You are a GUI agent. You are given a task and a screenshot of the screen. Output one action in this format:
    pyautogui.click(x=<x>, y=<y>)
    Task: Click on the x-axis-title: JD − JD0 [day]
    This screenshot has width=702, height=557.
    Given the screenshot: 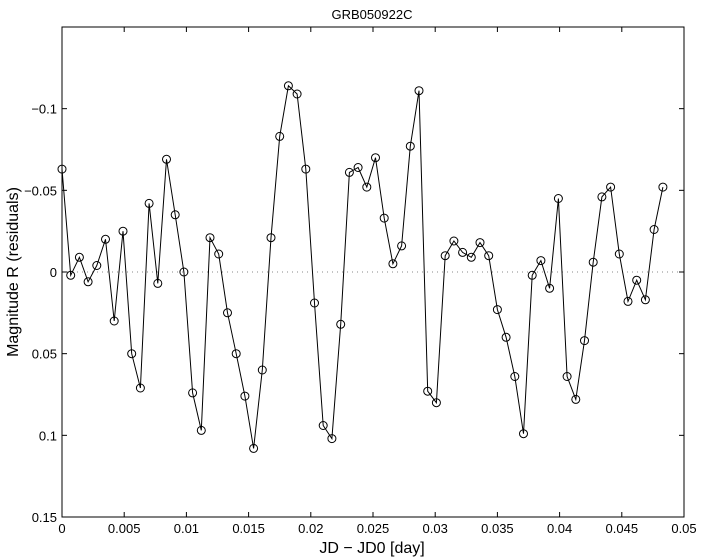 What is the action you would take?
    pyautogui.click(x=371, y=548)
    